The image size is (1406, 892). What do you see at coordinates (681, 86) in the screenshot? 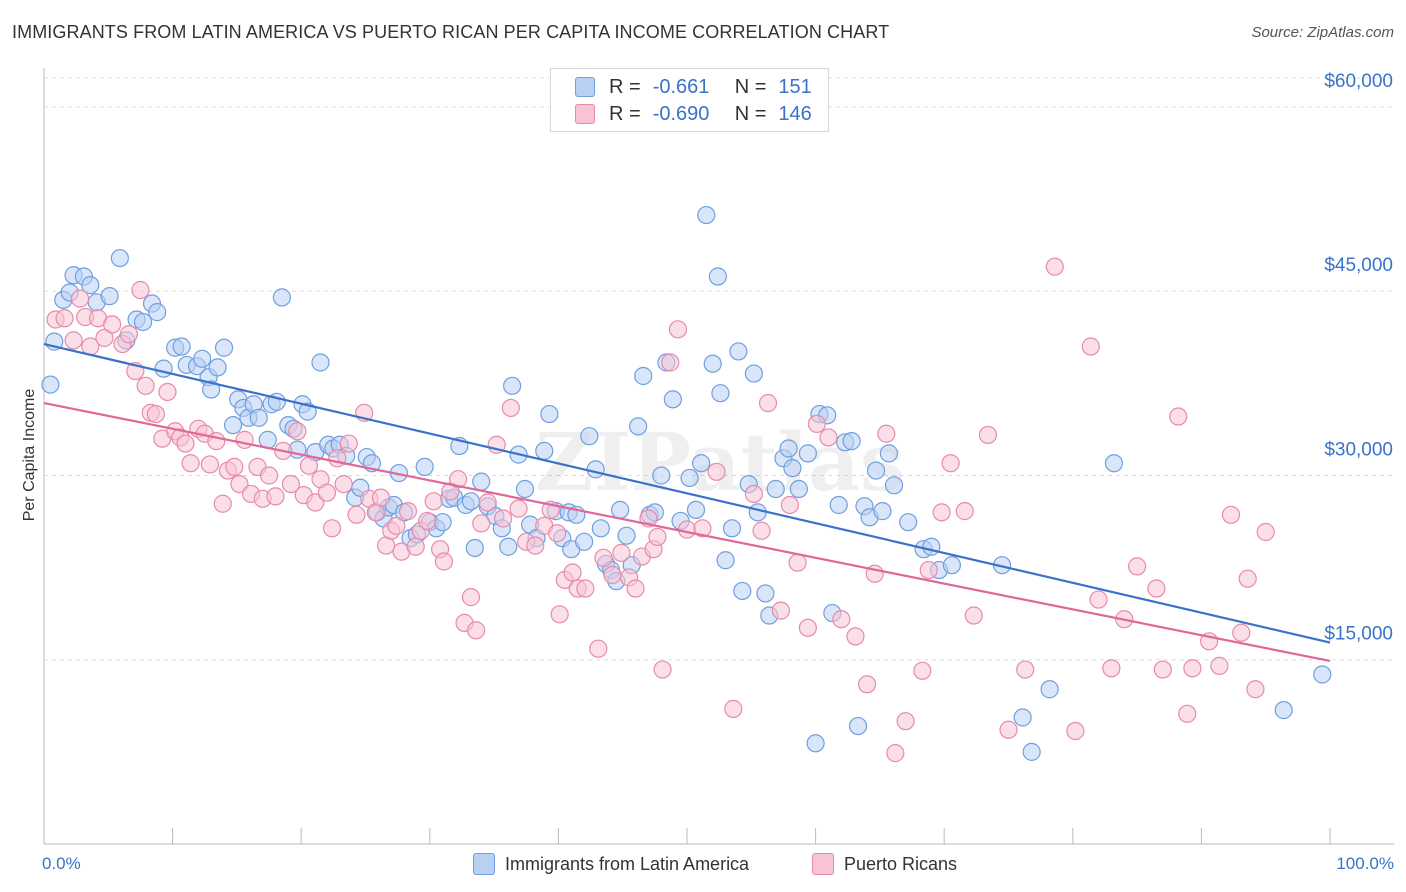
I see `r-value: -0.661` at bounding box center [681, 86].